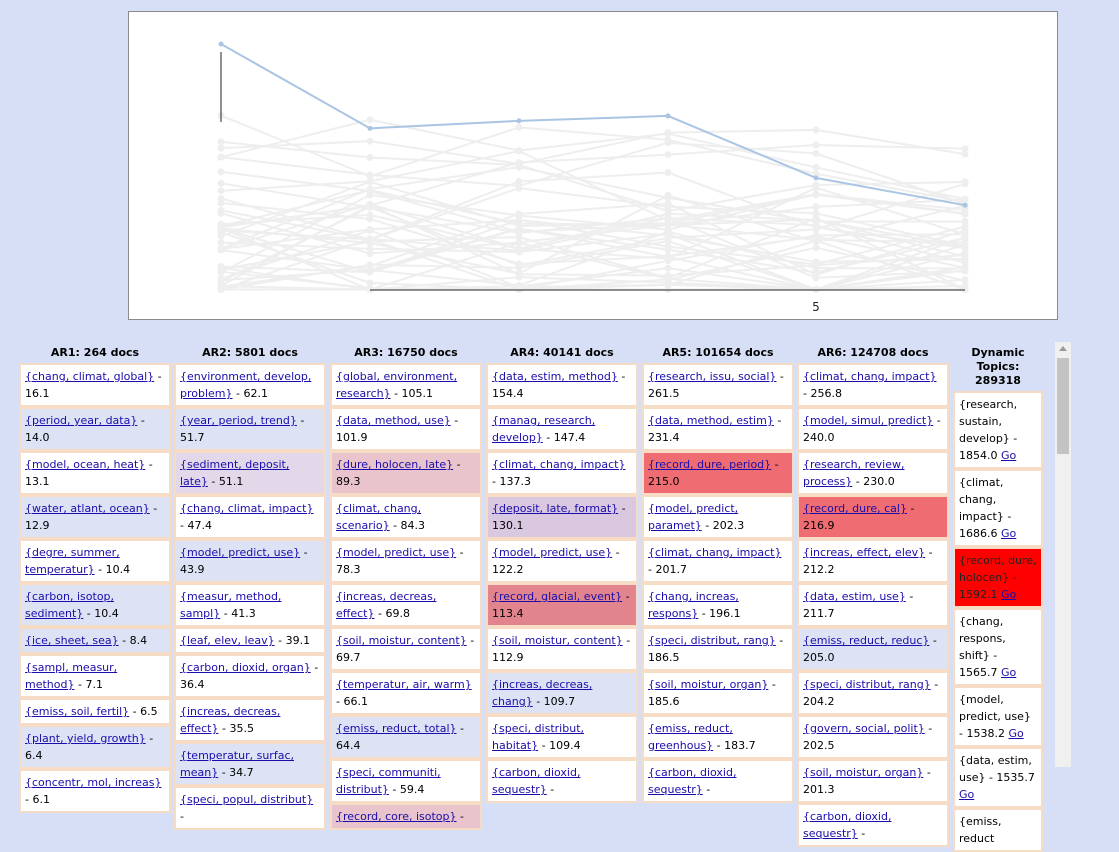 Image resolution: width=1119 pixels, height=852 pixels. Describe the element at coordinates (557, 596) in the screenshot. I see `topic-link: {record, glacial, event}` at that location.